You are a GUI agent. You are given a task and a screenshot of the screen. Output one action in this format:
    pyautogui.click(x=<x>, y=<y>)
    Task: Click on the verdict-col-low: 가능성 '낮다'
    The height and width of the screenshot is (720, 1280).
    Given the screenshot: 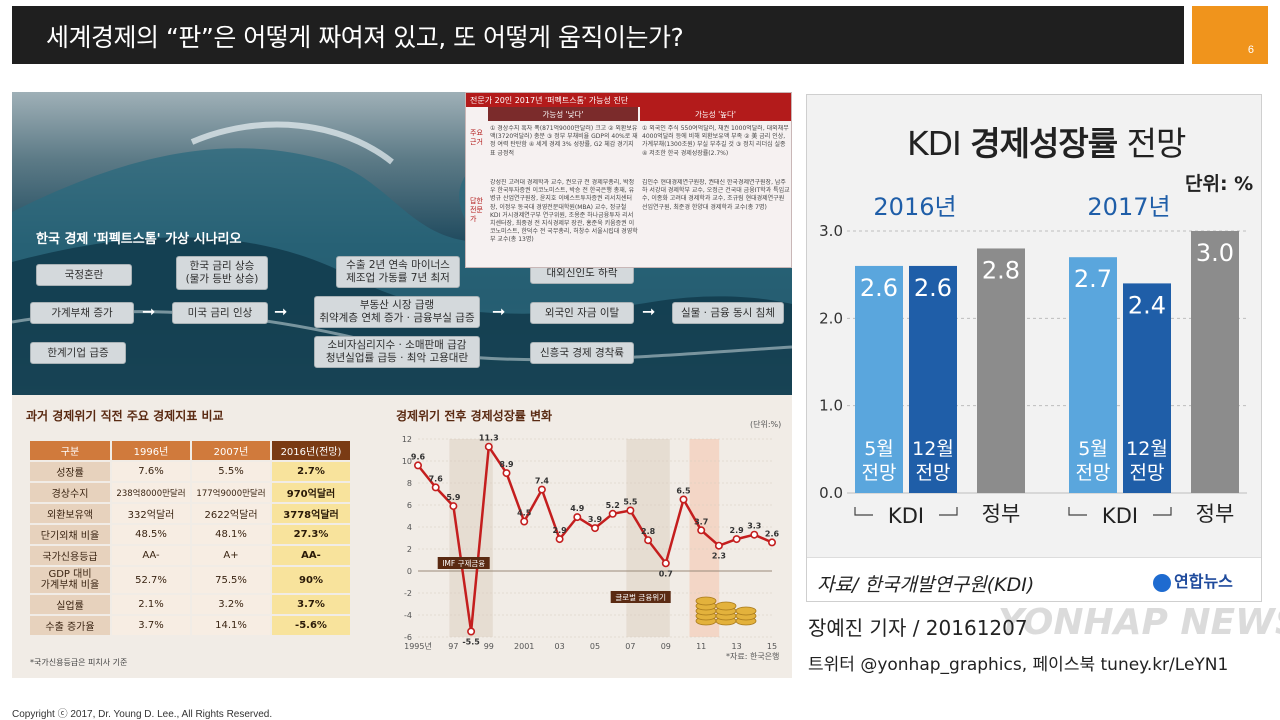 What is the action you would take?
    pyautogui.click(x=563, y=114)
    